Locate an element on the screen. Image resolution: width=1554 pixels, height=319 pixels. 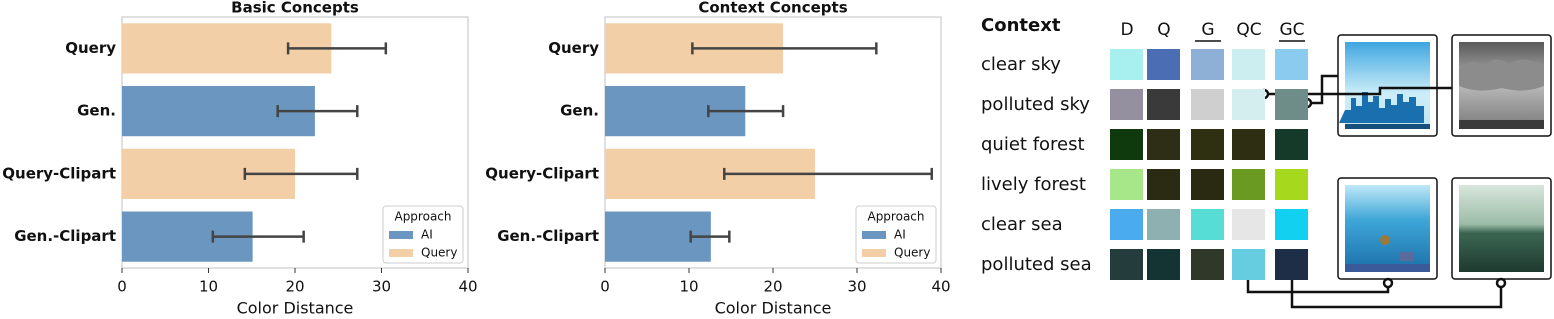
column-header: G is located at coordinates (1207, 30).